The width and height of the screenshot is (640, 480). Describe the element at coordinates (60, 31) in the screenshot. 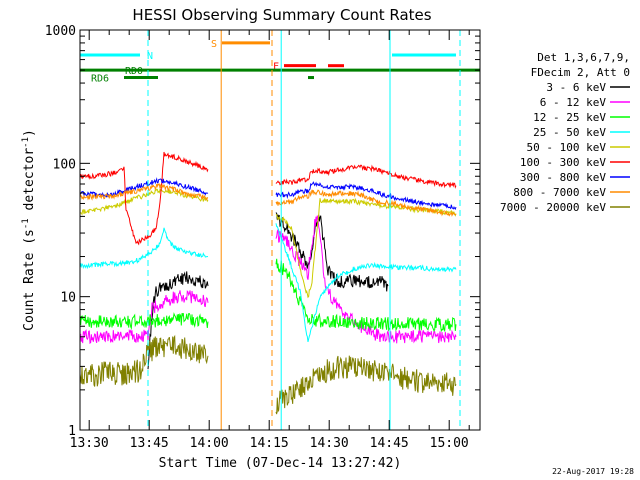

I see `y-tick-label-4: 1000` at that location.